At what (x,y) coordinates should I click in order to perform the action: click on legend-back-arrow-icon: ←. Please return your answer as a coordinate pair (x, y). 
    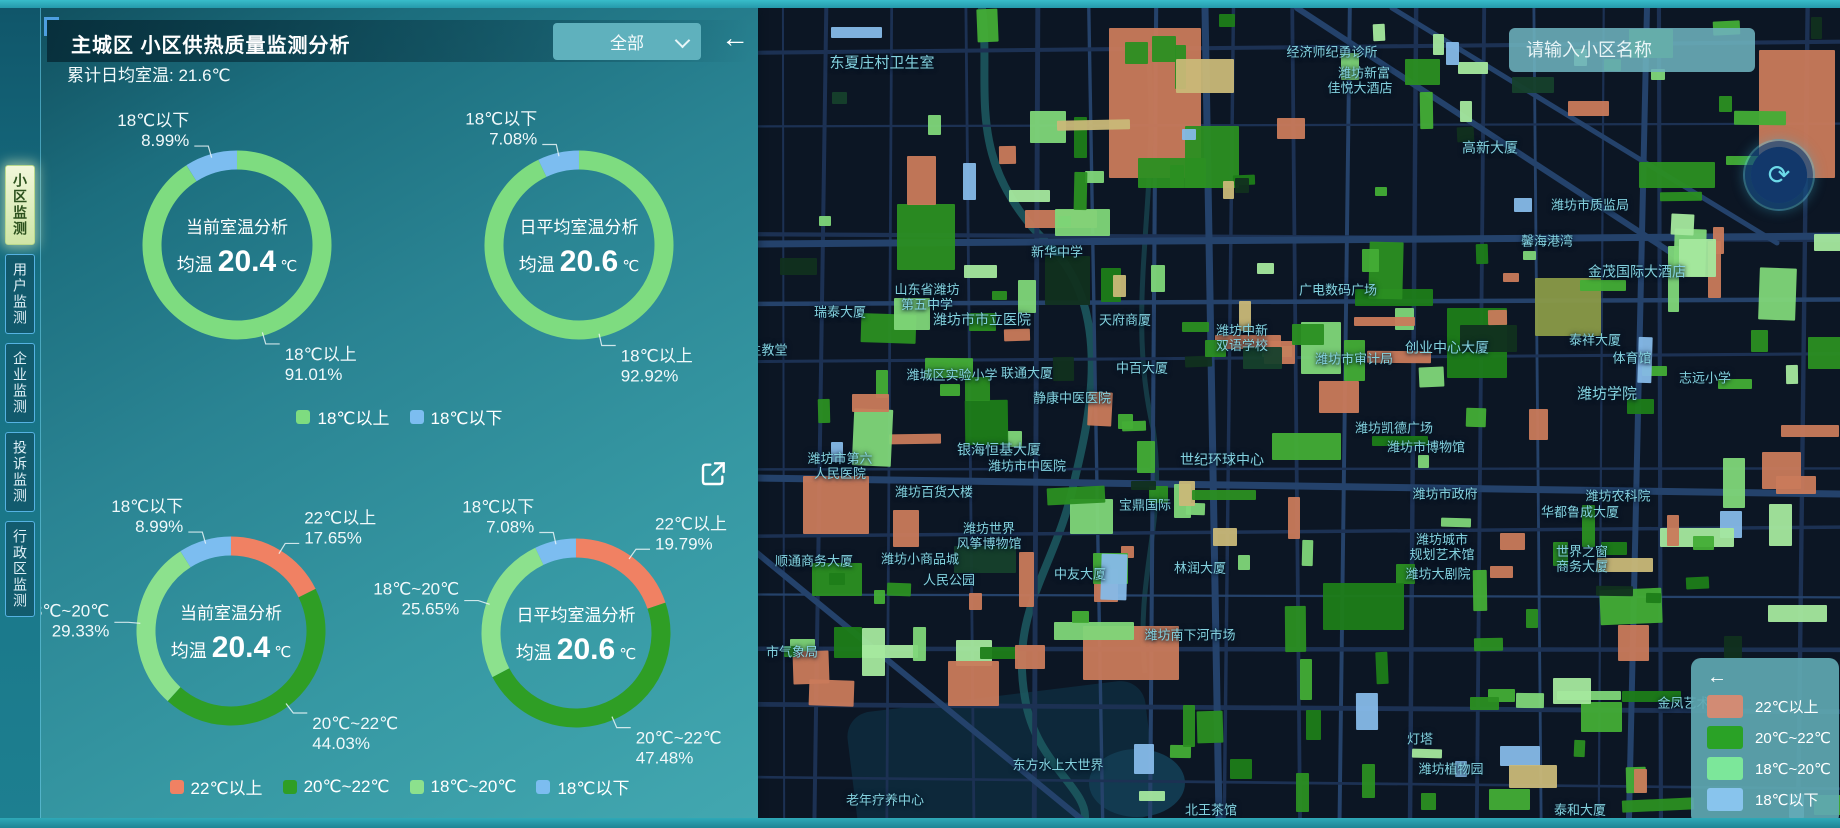
    Looking at the image, I should click on (1717, 677).